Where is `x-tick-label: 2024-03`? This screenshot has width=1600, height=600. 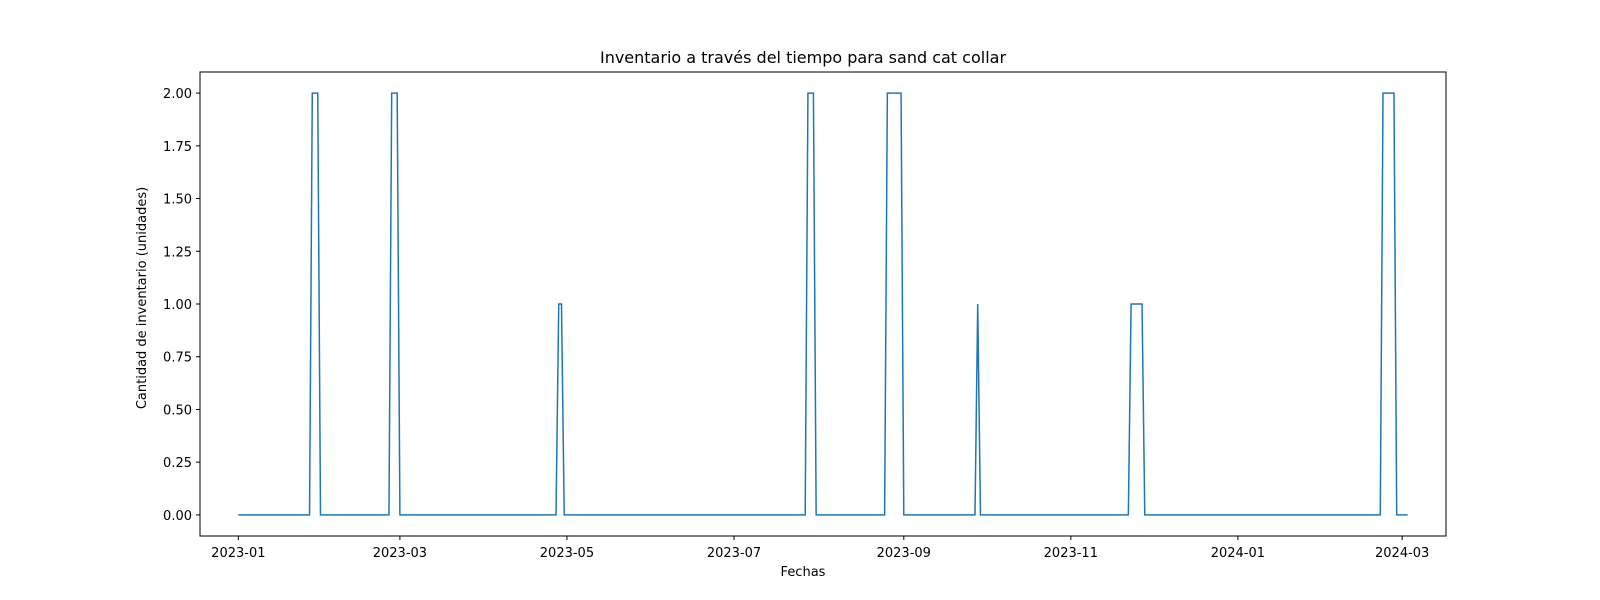
x-tick-label: 2024-03 is located at coordinates (1402, 553).